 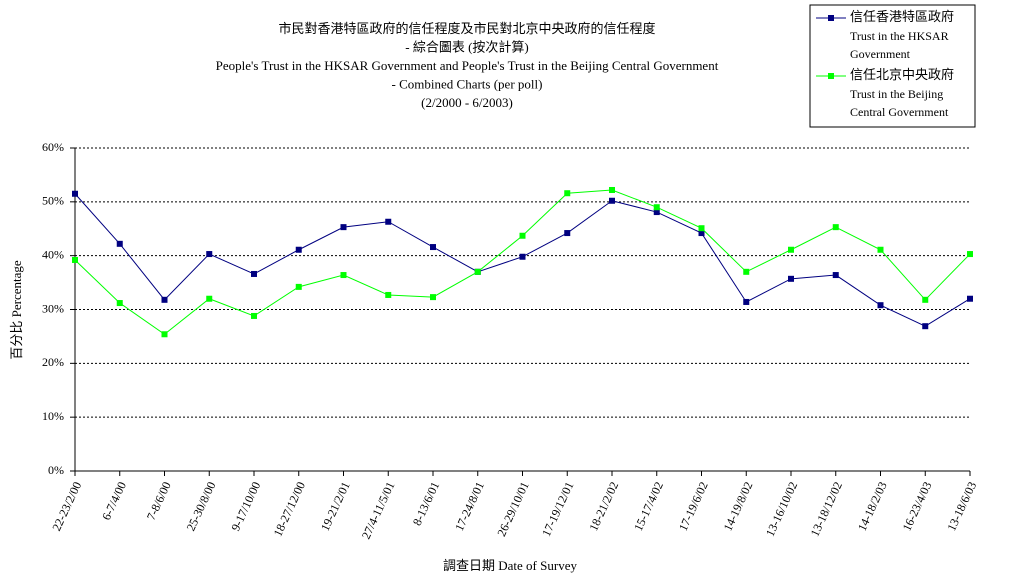 What do you see at coordinates (917, 507) in the screenshot?
I see `x-tick-label: 16-23/4/03` at bounding box center [917, 507].